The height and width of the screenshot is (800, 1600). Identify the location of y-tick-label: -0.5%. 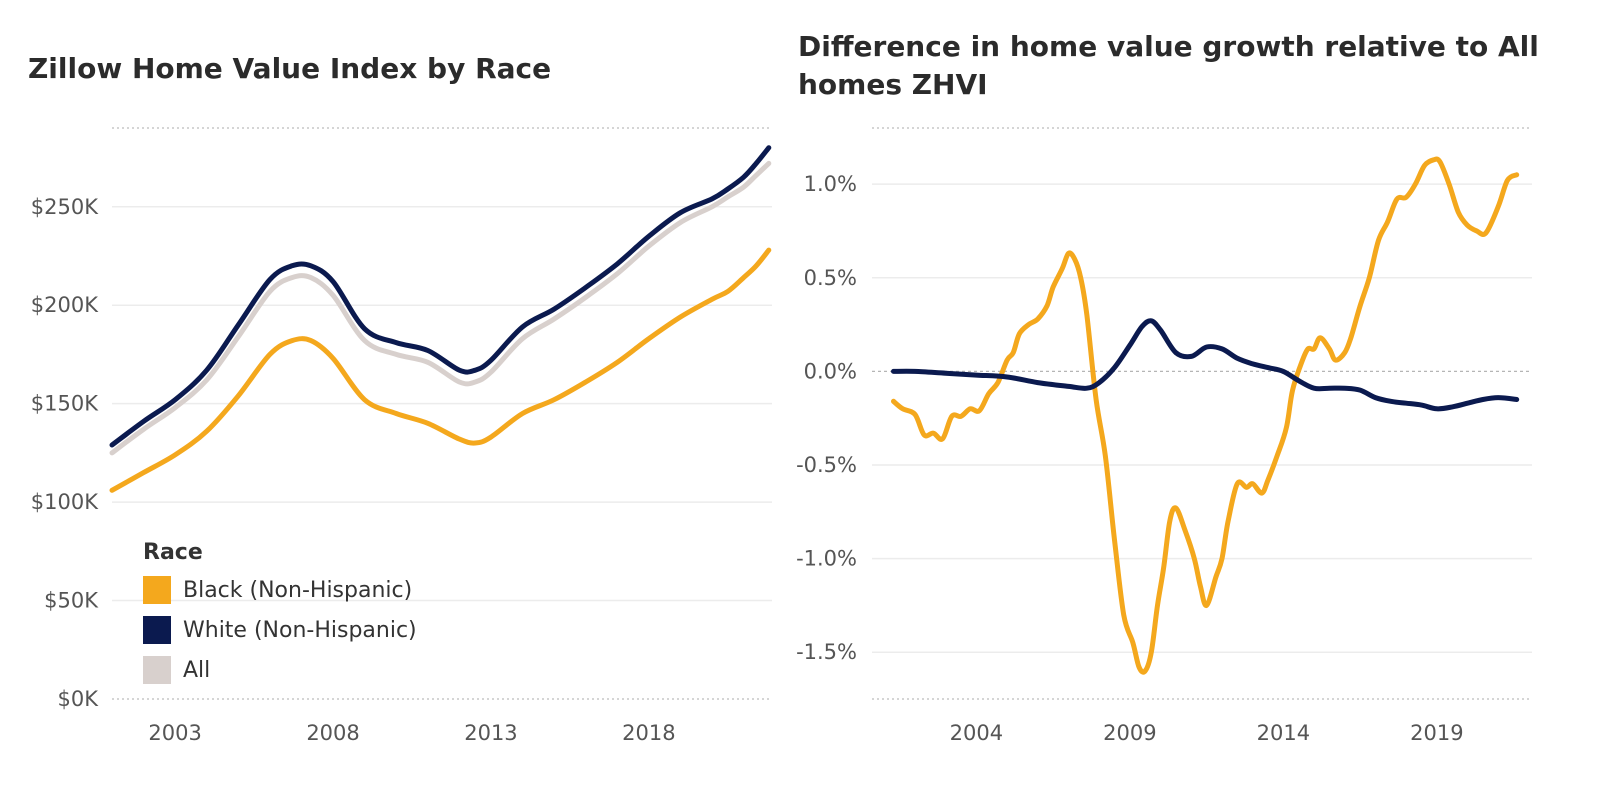
(826, 465).